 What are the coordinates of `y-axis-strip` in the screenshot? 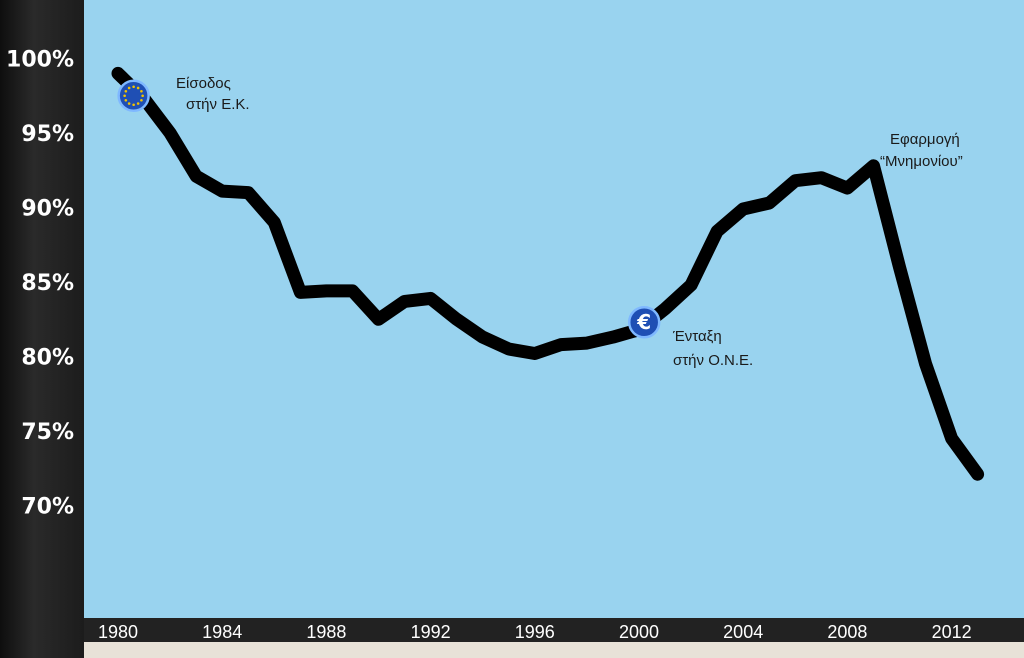 It's located at (42, 329).